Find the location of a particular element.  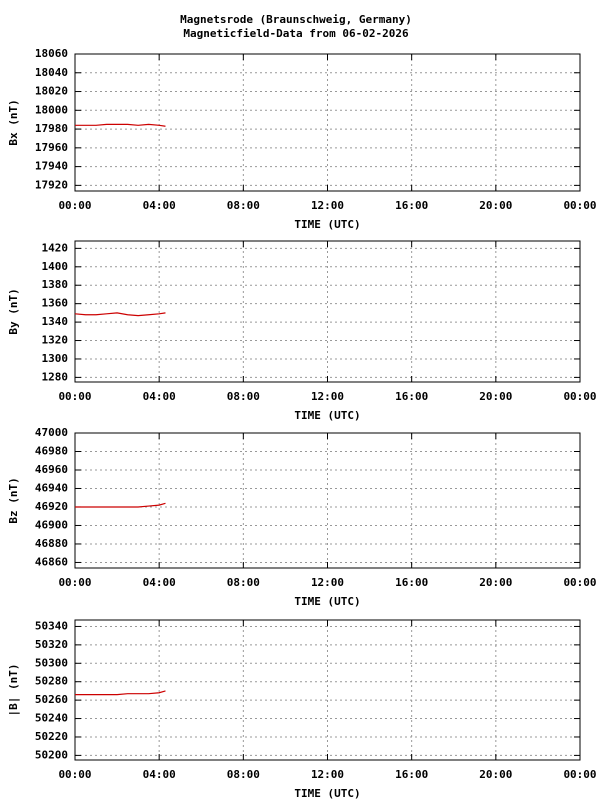

y-tick-label: 17960 is located at coordinates (51, 147).